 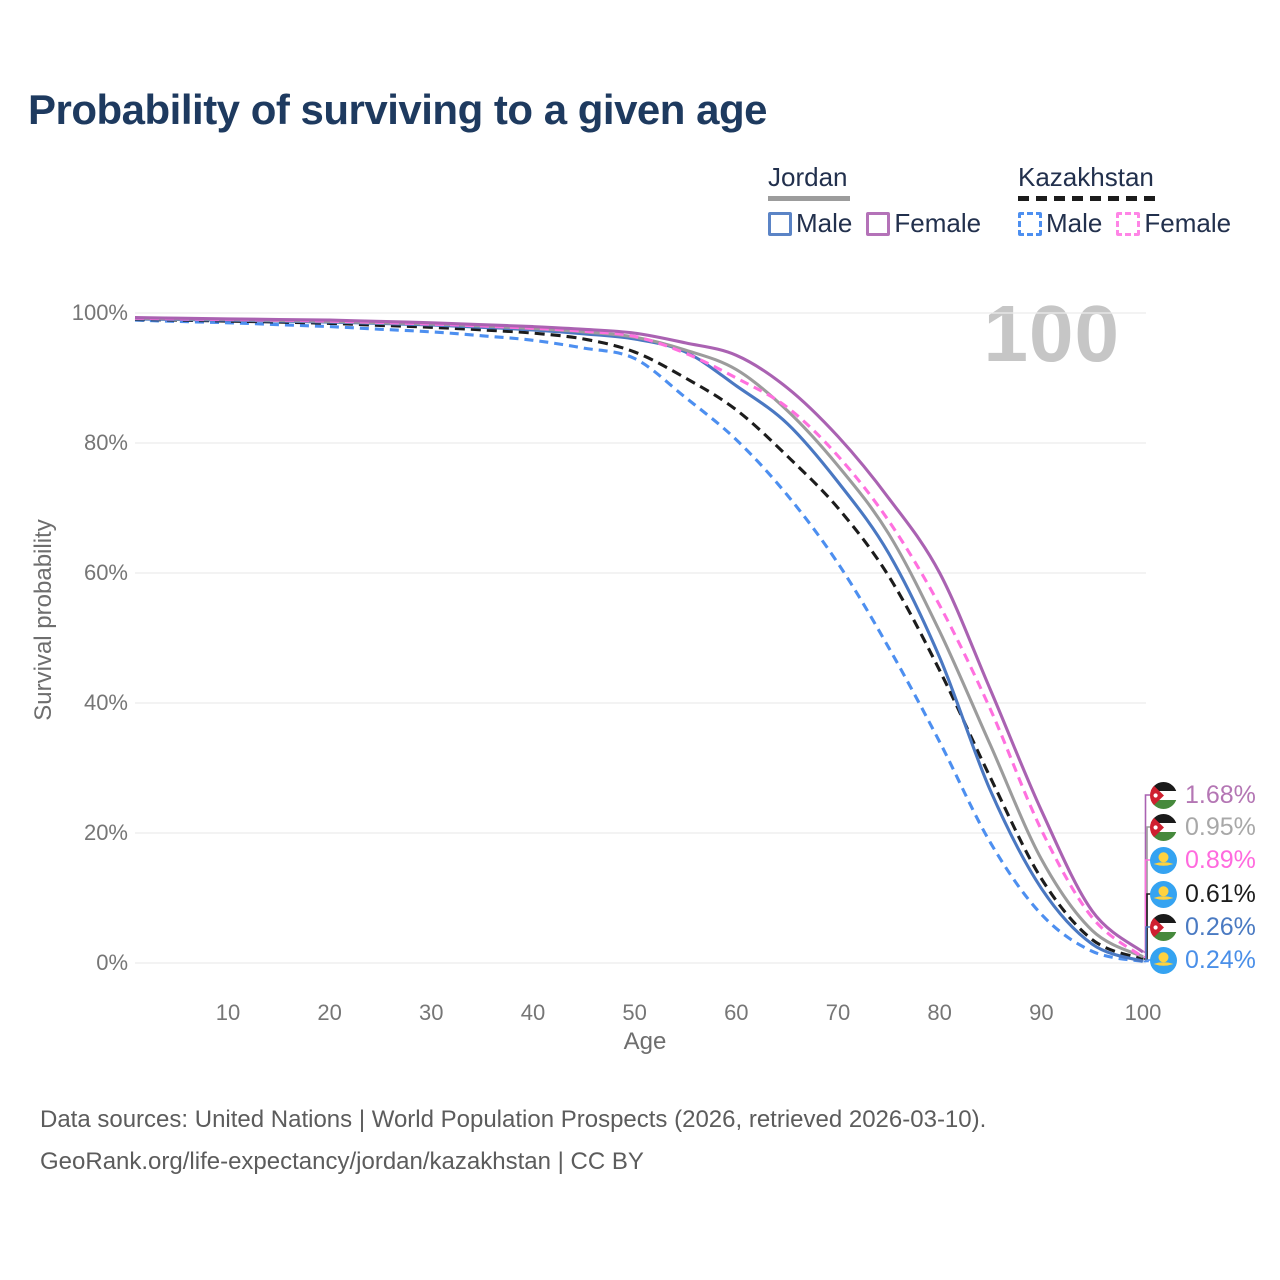 What do you see at coordinates (1051, 333) in the screenshot?
I see `age-watermark: 100` at bounding box center [1051, 333].